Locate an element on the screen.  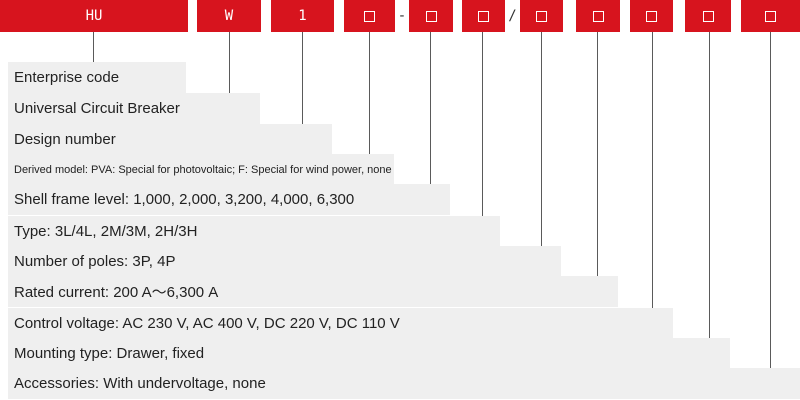
row-accessories: Accessories: With undervoltage, none is located at coordinates (404, 383).